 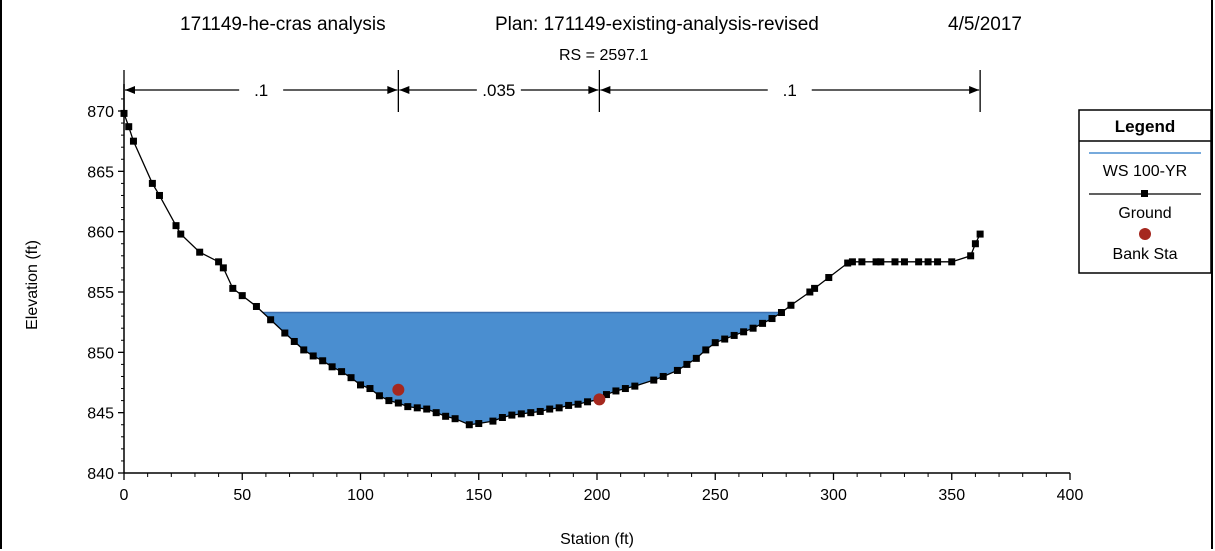 I want to click on x-tick-label: 400, so click(x=1070, y=495).